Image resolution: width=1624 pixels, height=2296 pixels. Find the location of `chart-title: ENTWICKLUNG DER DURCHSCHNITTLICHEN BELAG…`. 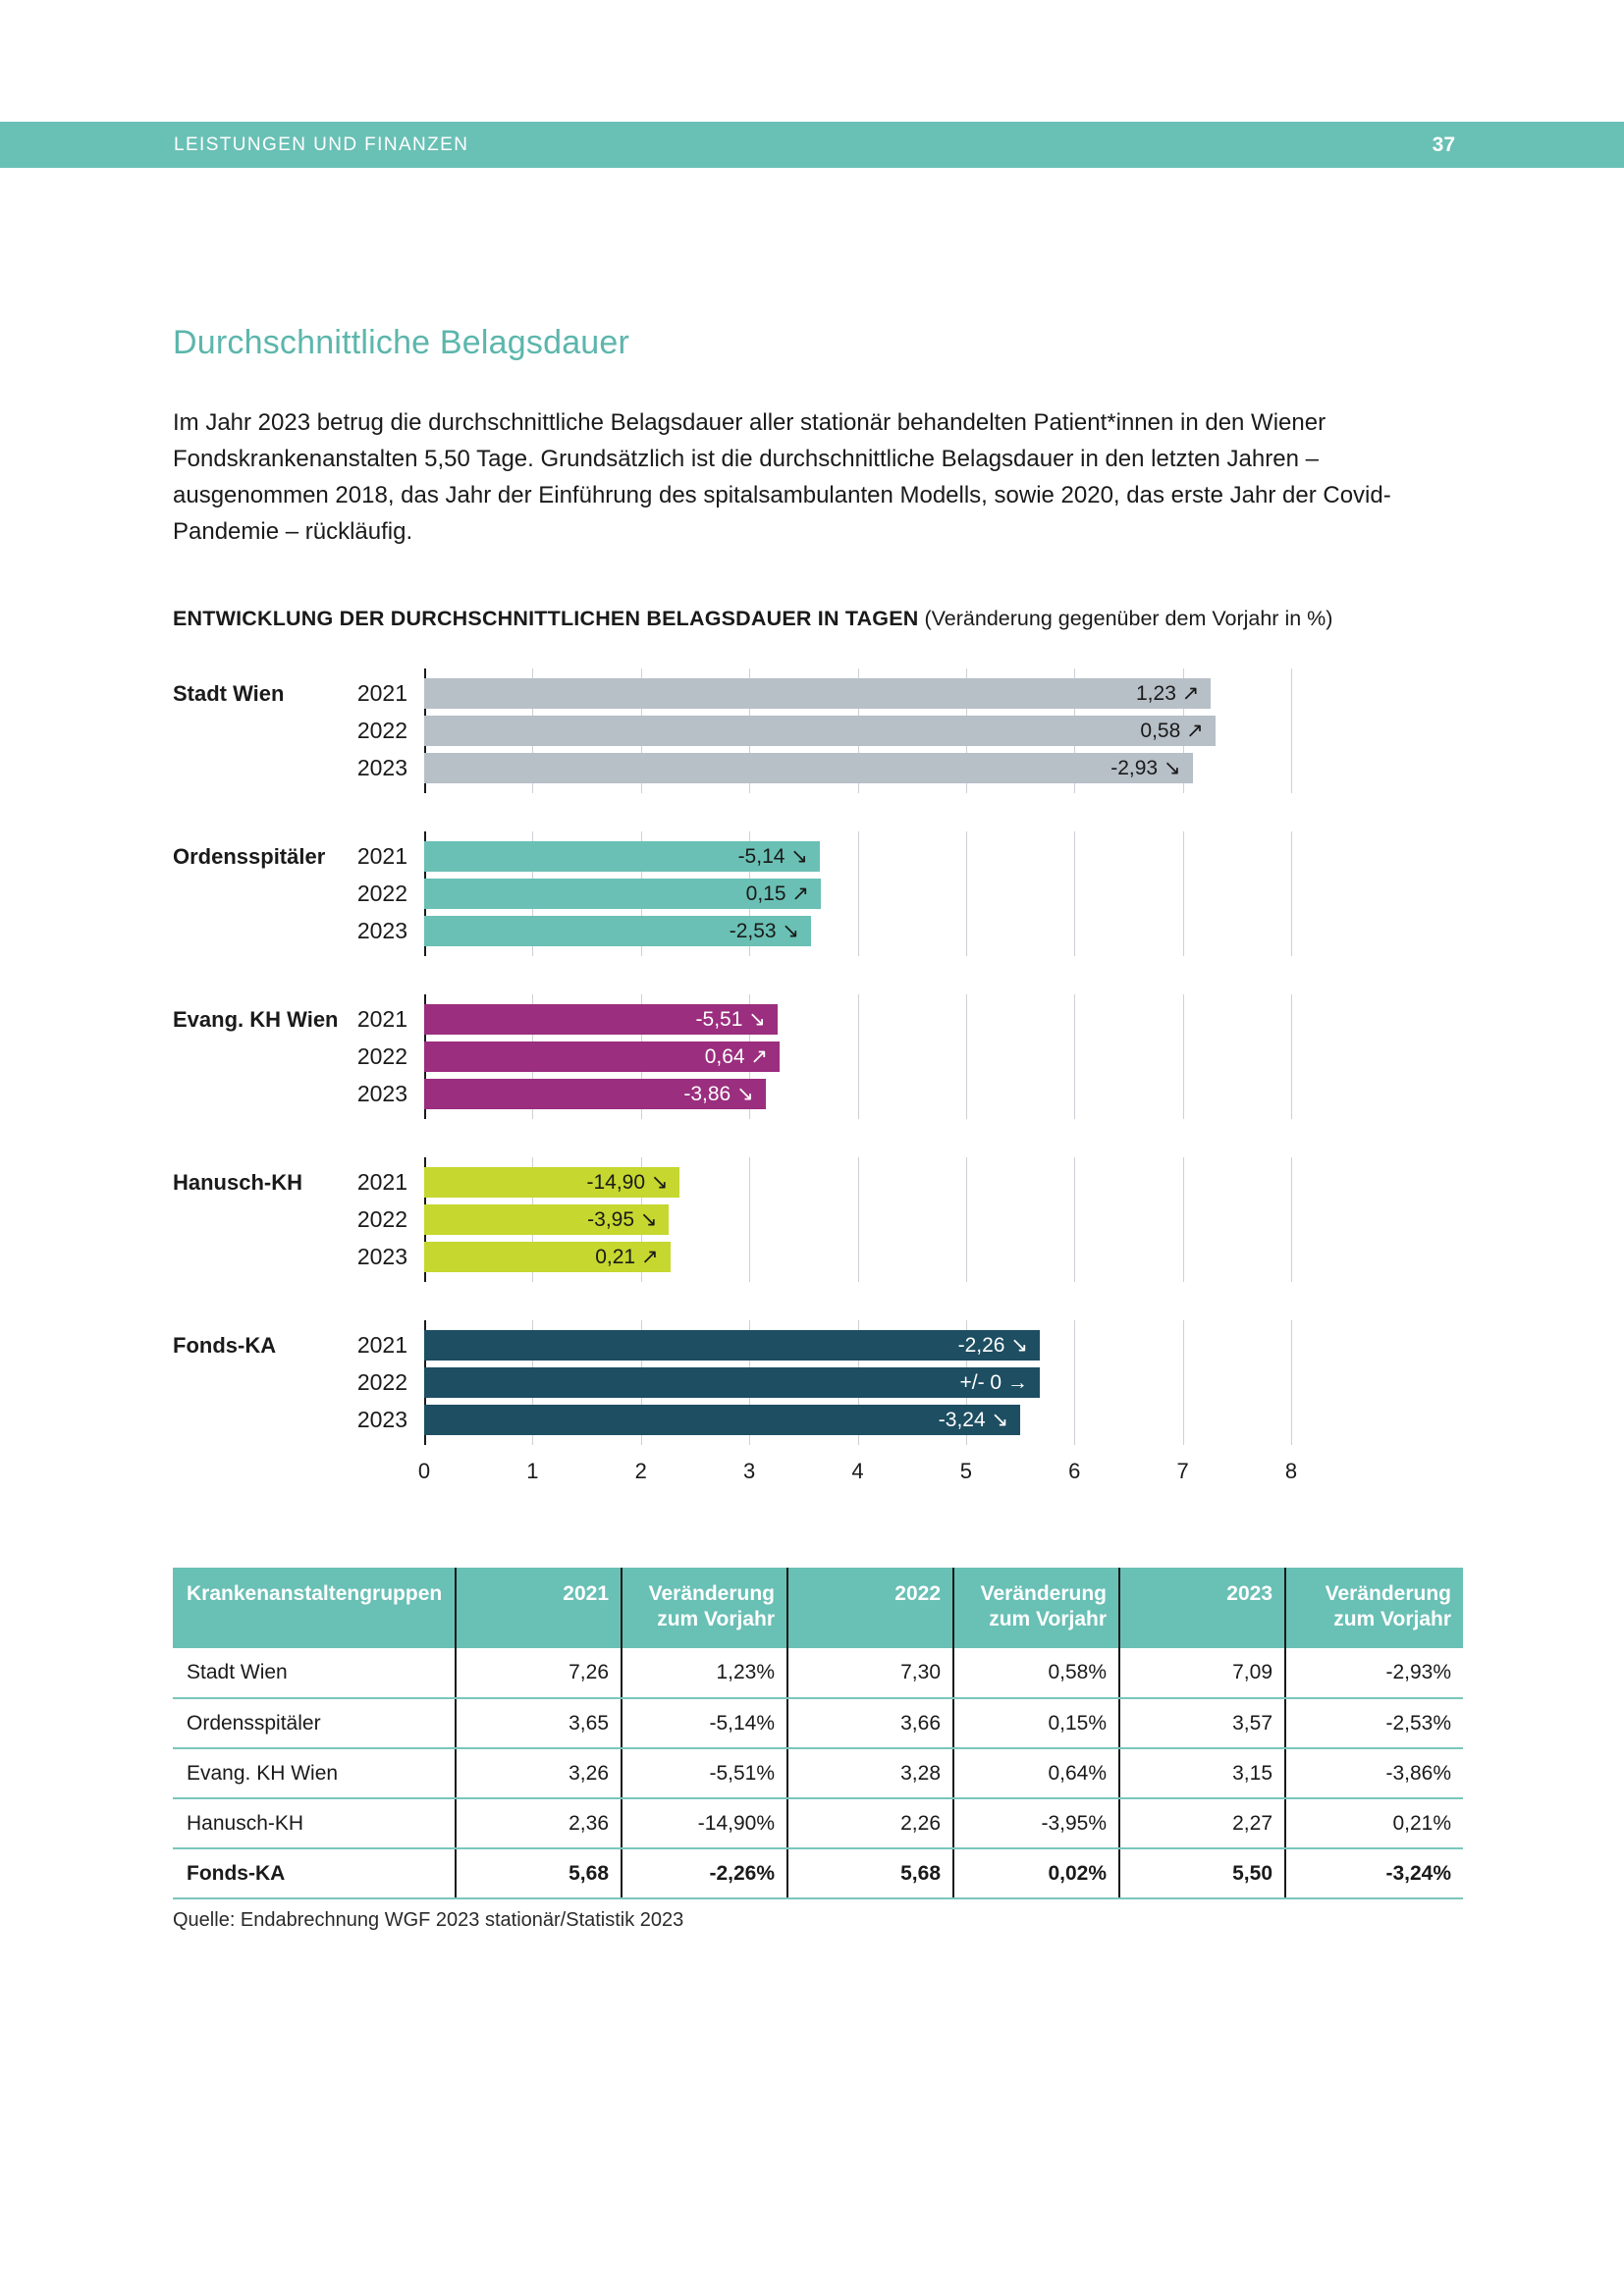

chart-title: ENTWICKLUNG DER DURCHSCHNITTLICHEN BELAG… is located at coordinates (752, 619).